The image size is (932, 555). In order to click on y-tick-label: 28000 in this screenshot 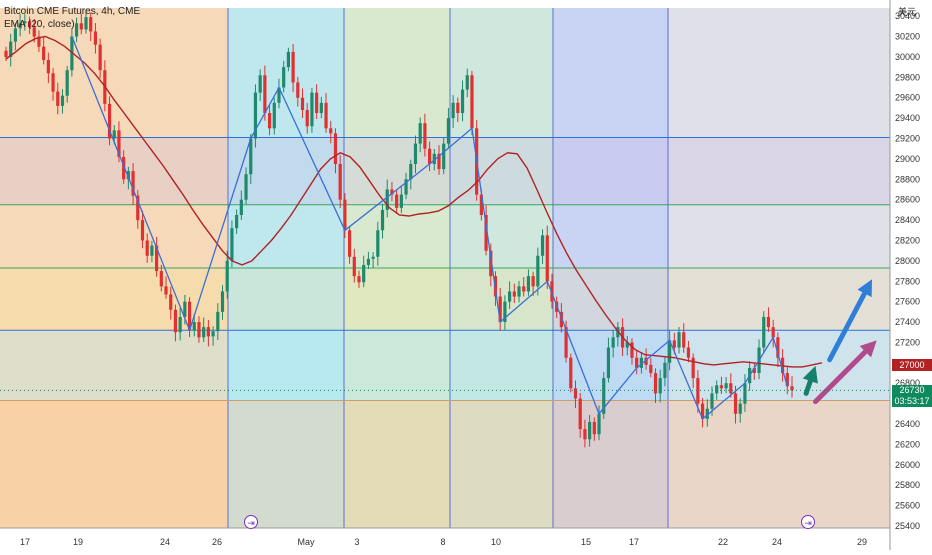, I will do `click(907, 261)`.